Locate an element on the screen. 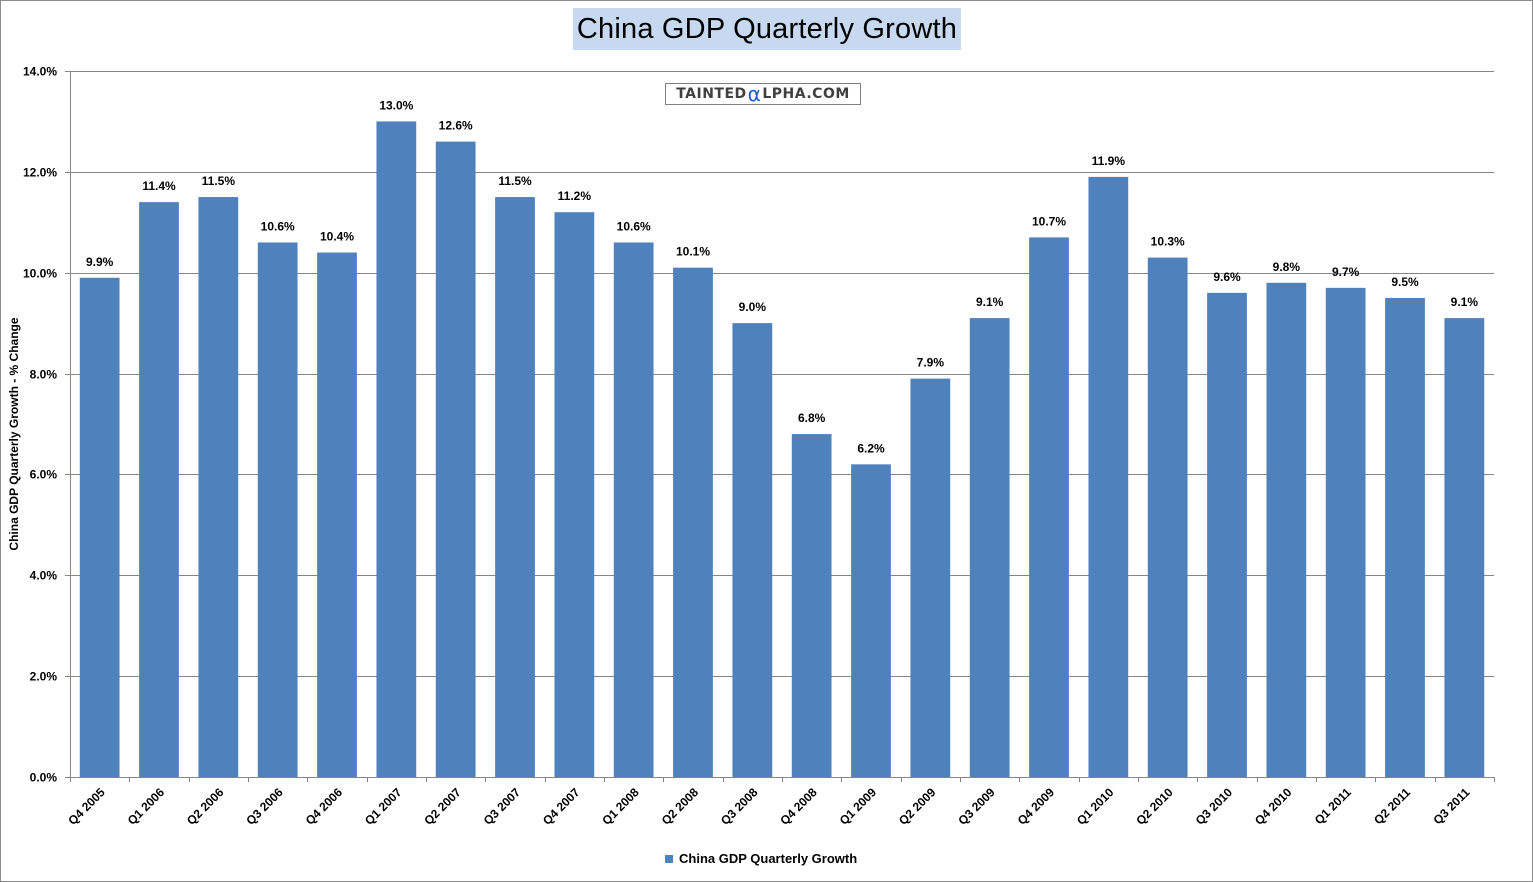  watermark-suffix: LPHA.COM is located at coordinates (806, 94).